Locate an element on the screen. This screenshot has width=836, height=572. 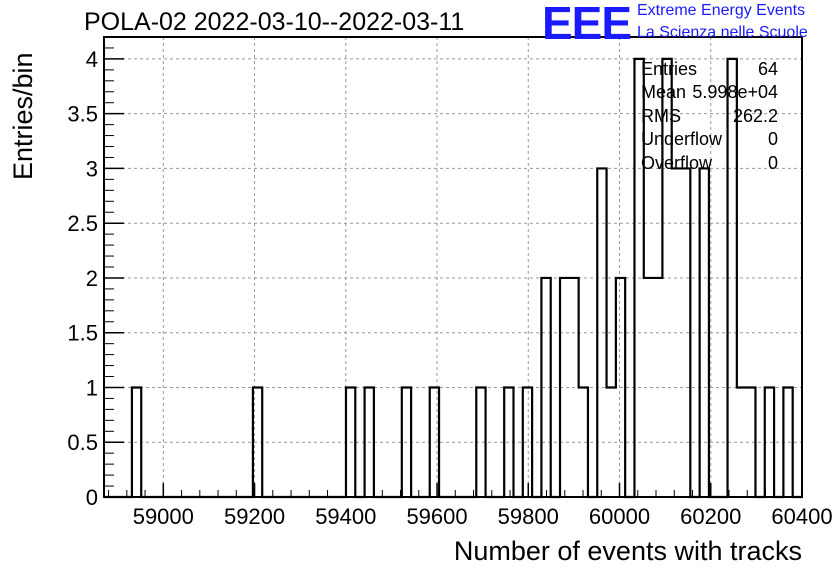
x-tick-label: 59800 is located at coordinates (528, 516).